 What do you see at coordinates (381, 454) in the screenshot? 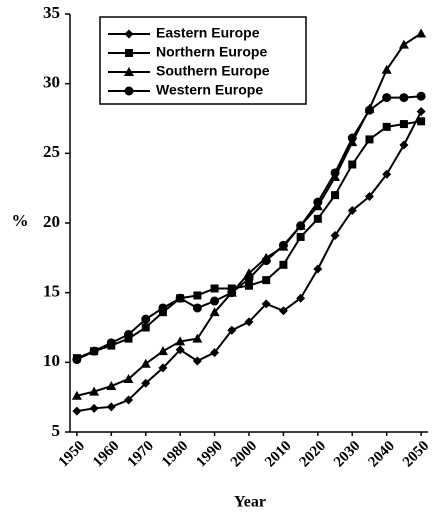
I see `x-tick-label: 2040` at bounding box center [381, 454].